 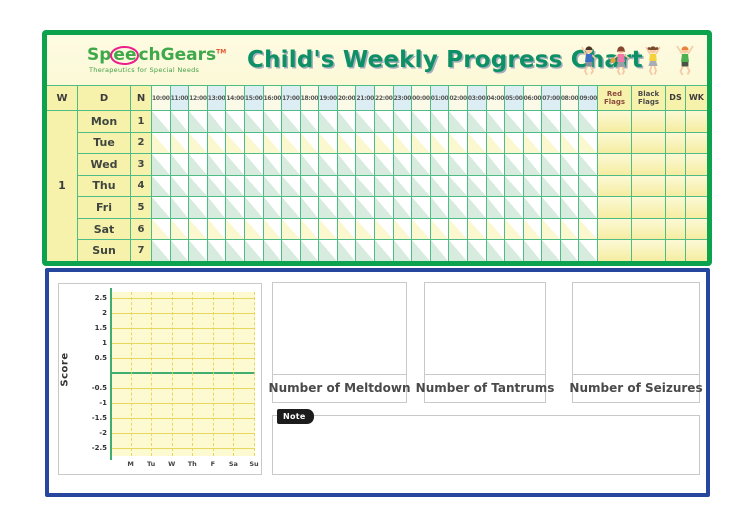 What do you see at coordinates (339, 329) in the screenshot?
I see `meltdown-fill-area` at bounding box center [339, 329].